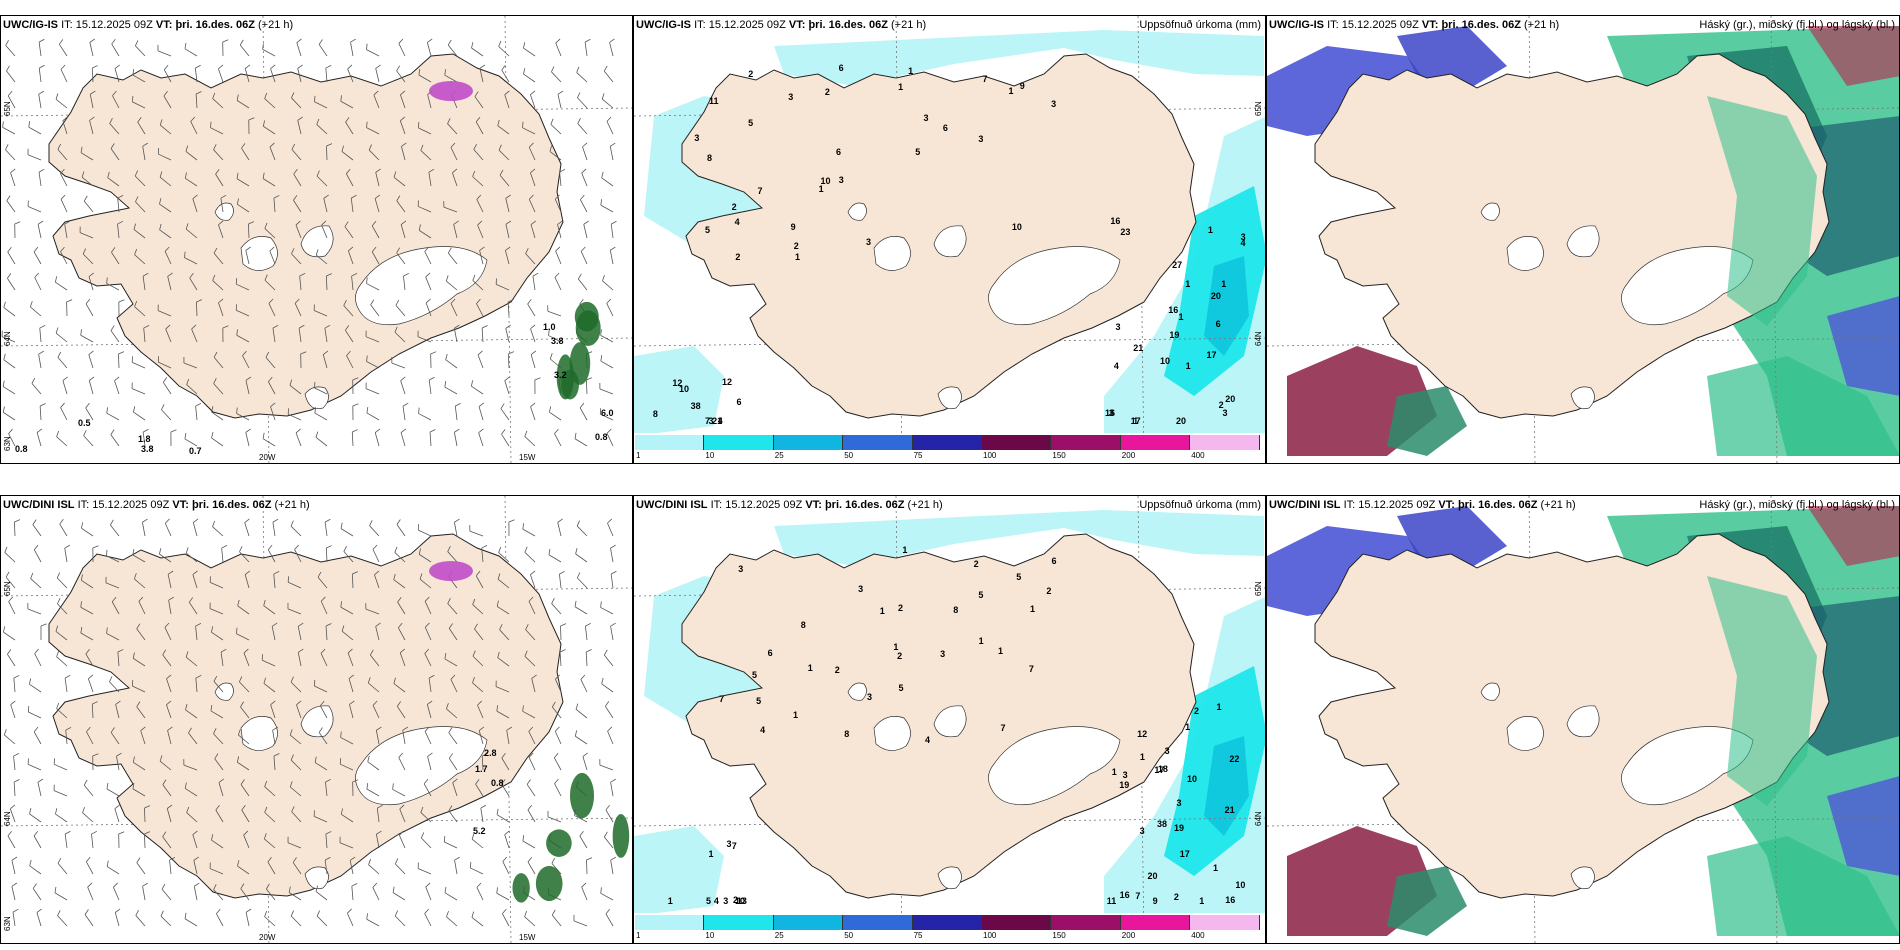 The width and height of the screenshot is (1900, 950). Describe the element at coordinates (990, 935) in the screenshot. I see `colorbar-tick-label: 100` at that location.